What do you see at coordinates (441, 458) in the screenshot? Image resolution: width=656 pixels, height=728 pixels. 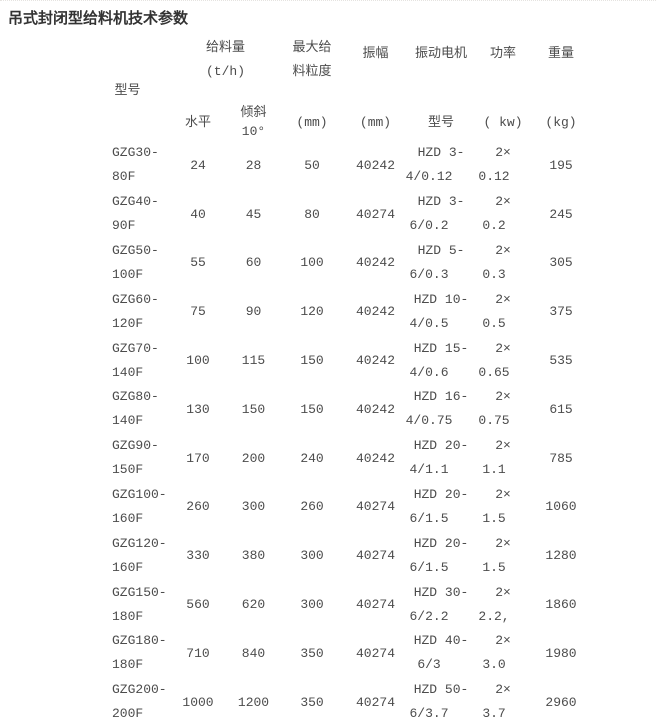 I see `motor-model-cell: HZD 20- 4/1.1` at bounding box center [441, 458].